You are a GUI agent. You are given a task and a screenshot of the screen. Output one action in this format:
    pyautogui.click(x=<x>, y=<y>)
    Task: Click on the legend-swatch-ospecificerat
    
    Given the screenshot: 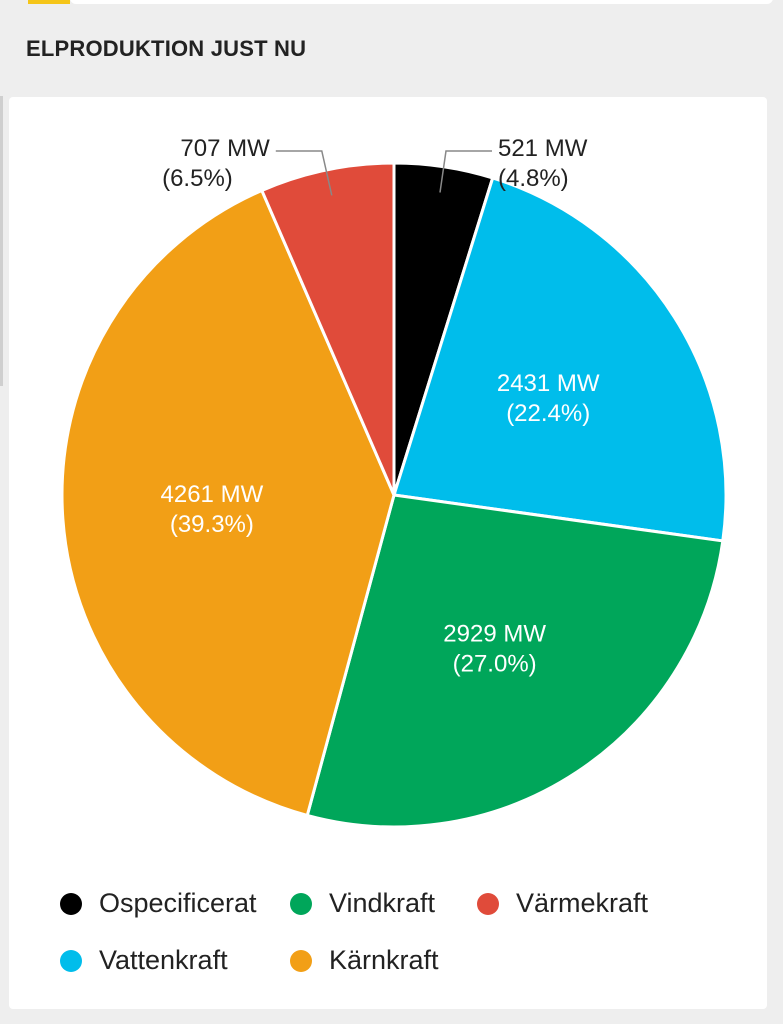 What is the action you would take?
    pyautogui.click(x=71, y=903)
    